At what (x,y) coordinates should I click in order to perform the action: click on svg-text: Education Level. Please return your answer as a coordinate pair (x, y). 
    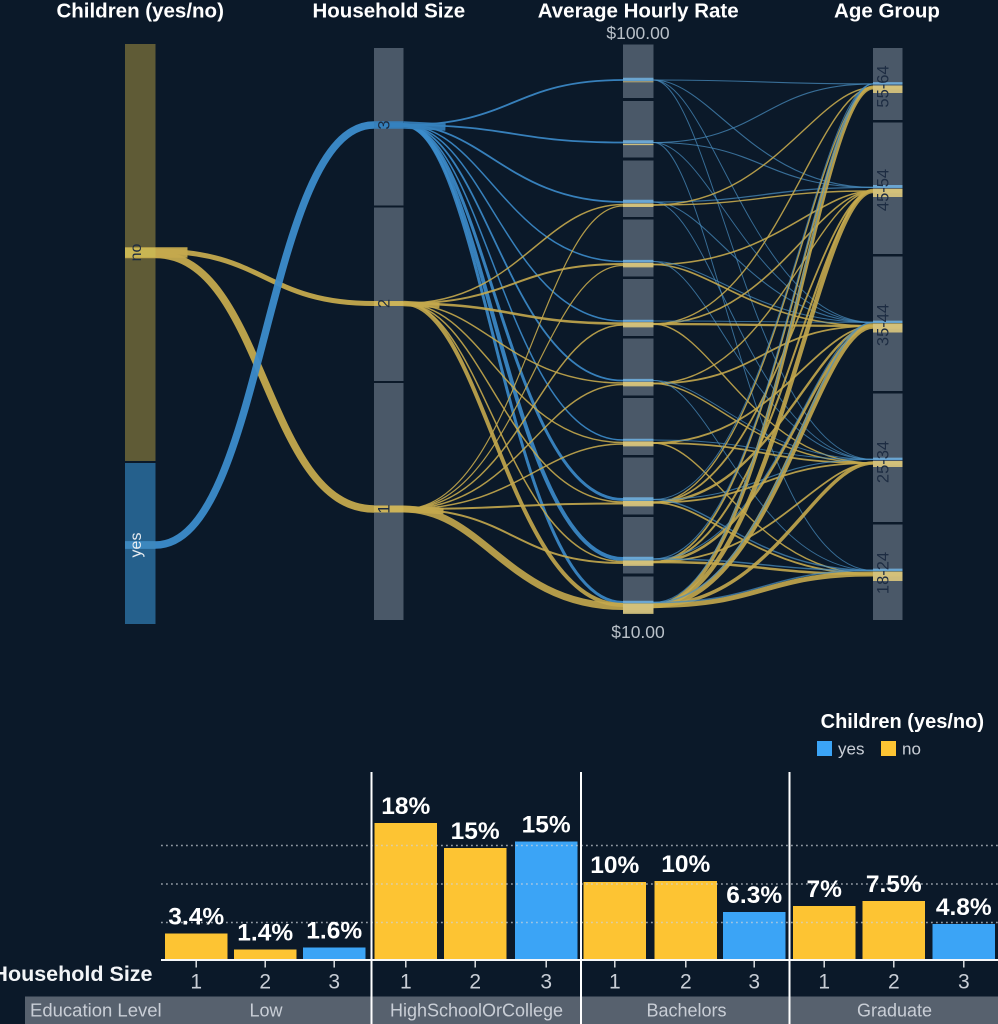
    Looking at the image, I should click on (96, 1010).